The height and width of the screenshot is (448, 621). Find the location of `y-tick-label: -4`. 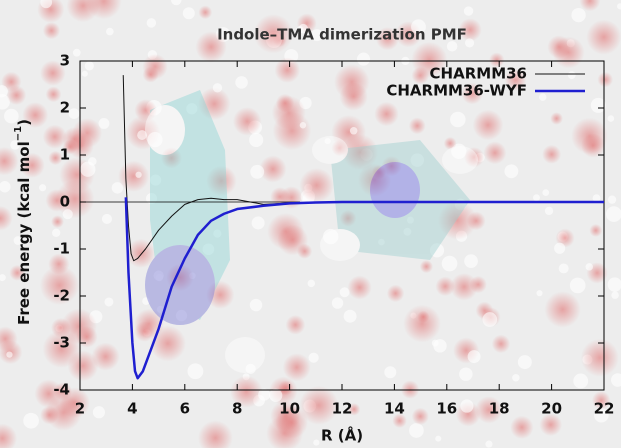

y-tick-label: -4 is located at coordinates (61, 390).